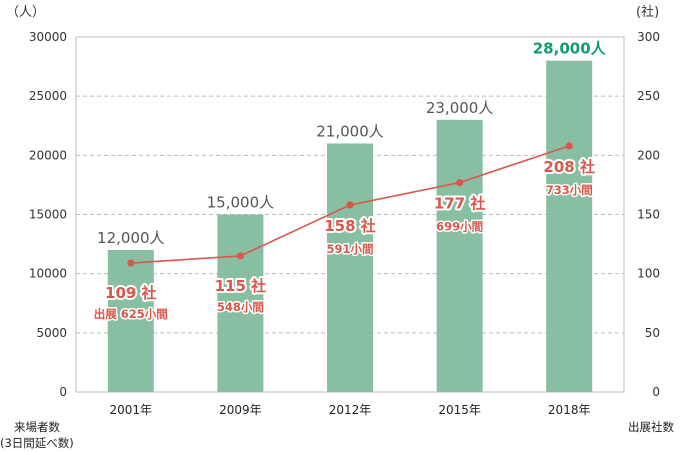 The height and width of the screenshot is (452, 680). I want to click on left-axis-footer-note: (3日間延べ数), so click(37, 443).